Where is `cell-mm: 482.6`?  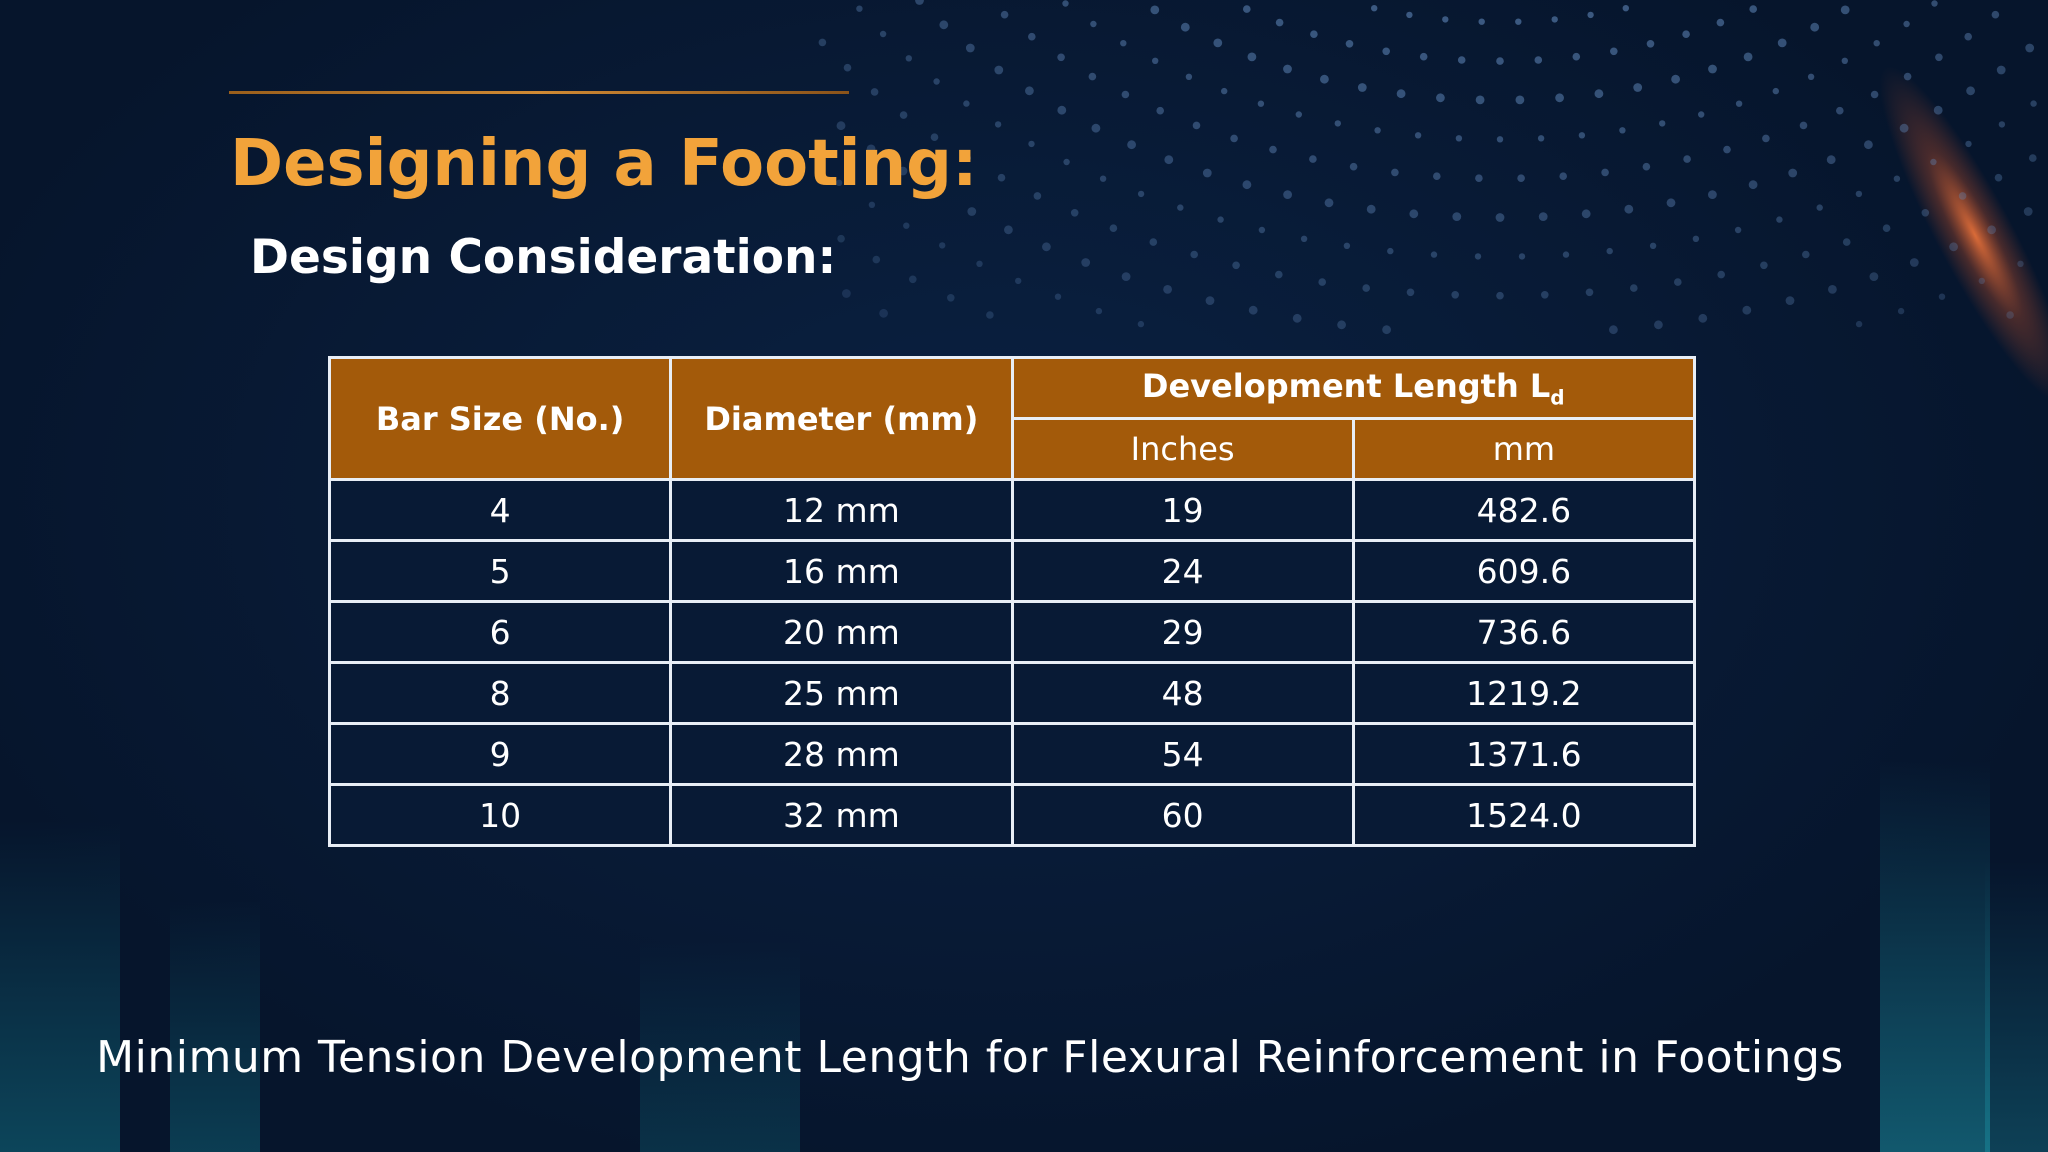 cell-mm: 482.6 is located at coordinates (1524, 510).